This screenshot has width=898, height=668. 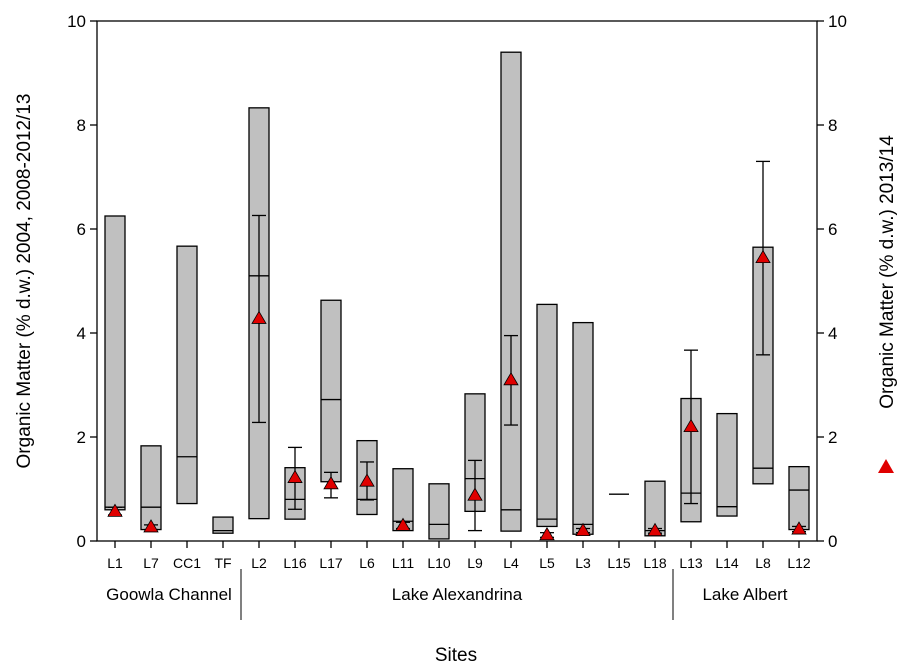 What do you see at coordinates (331, 483) in the screenshot?
I see `mean-marker-L17` at bounding box center [331, 483].